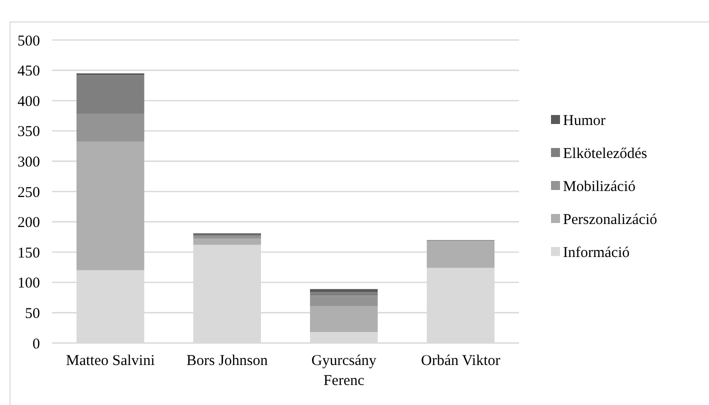  What do you see at coordinates (29, 102) in the screenshot?
I see `y-tick-label: 400` at bounding box center [29, 102].